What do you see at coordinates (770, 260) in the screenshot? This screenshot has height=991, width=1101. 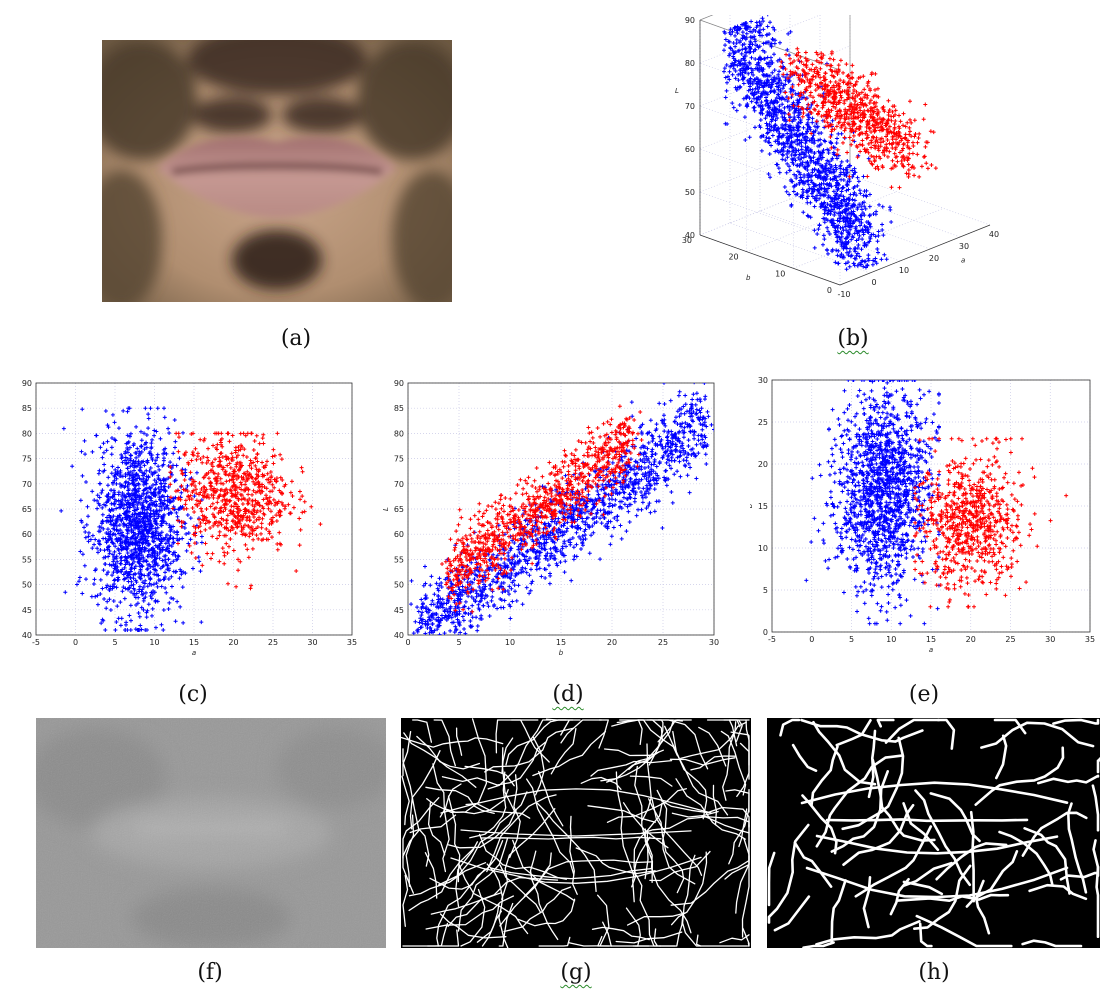 I see `axis-b` at bounding box center [770, 260].